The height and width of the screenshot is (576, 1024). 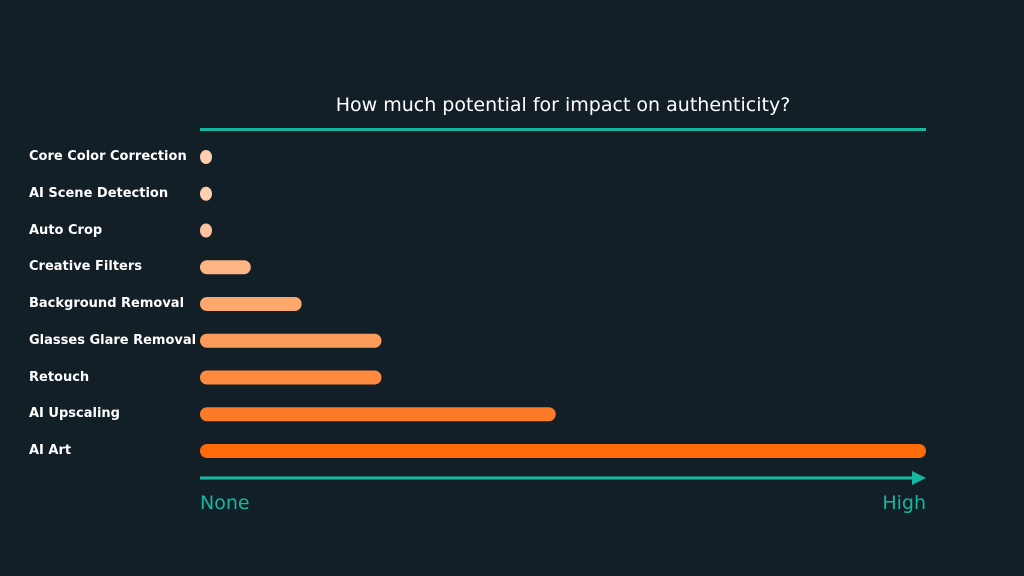 I want to click on category-label: Glasses Glare Removal, so click(x=113, y=340).